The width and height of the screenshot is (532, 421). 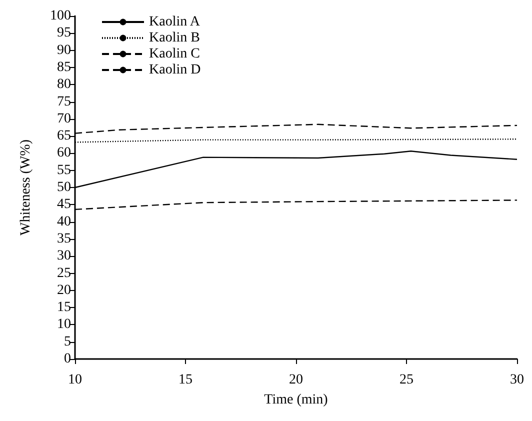 I want to click on y-tick-label: 0, so click(x=67, y=359).